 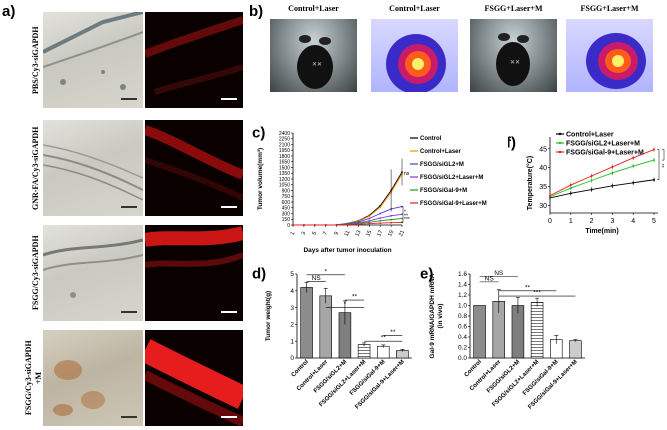 What do you see at coordinates (284, 174) in the screenshot?
I see `y-tick-label: 1350` at bounding box center [284, 174].